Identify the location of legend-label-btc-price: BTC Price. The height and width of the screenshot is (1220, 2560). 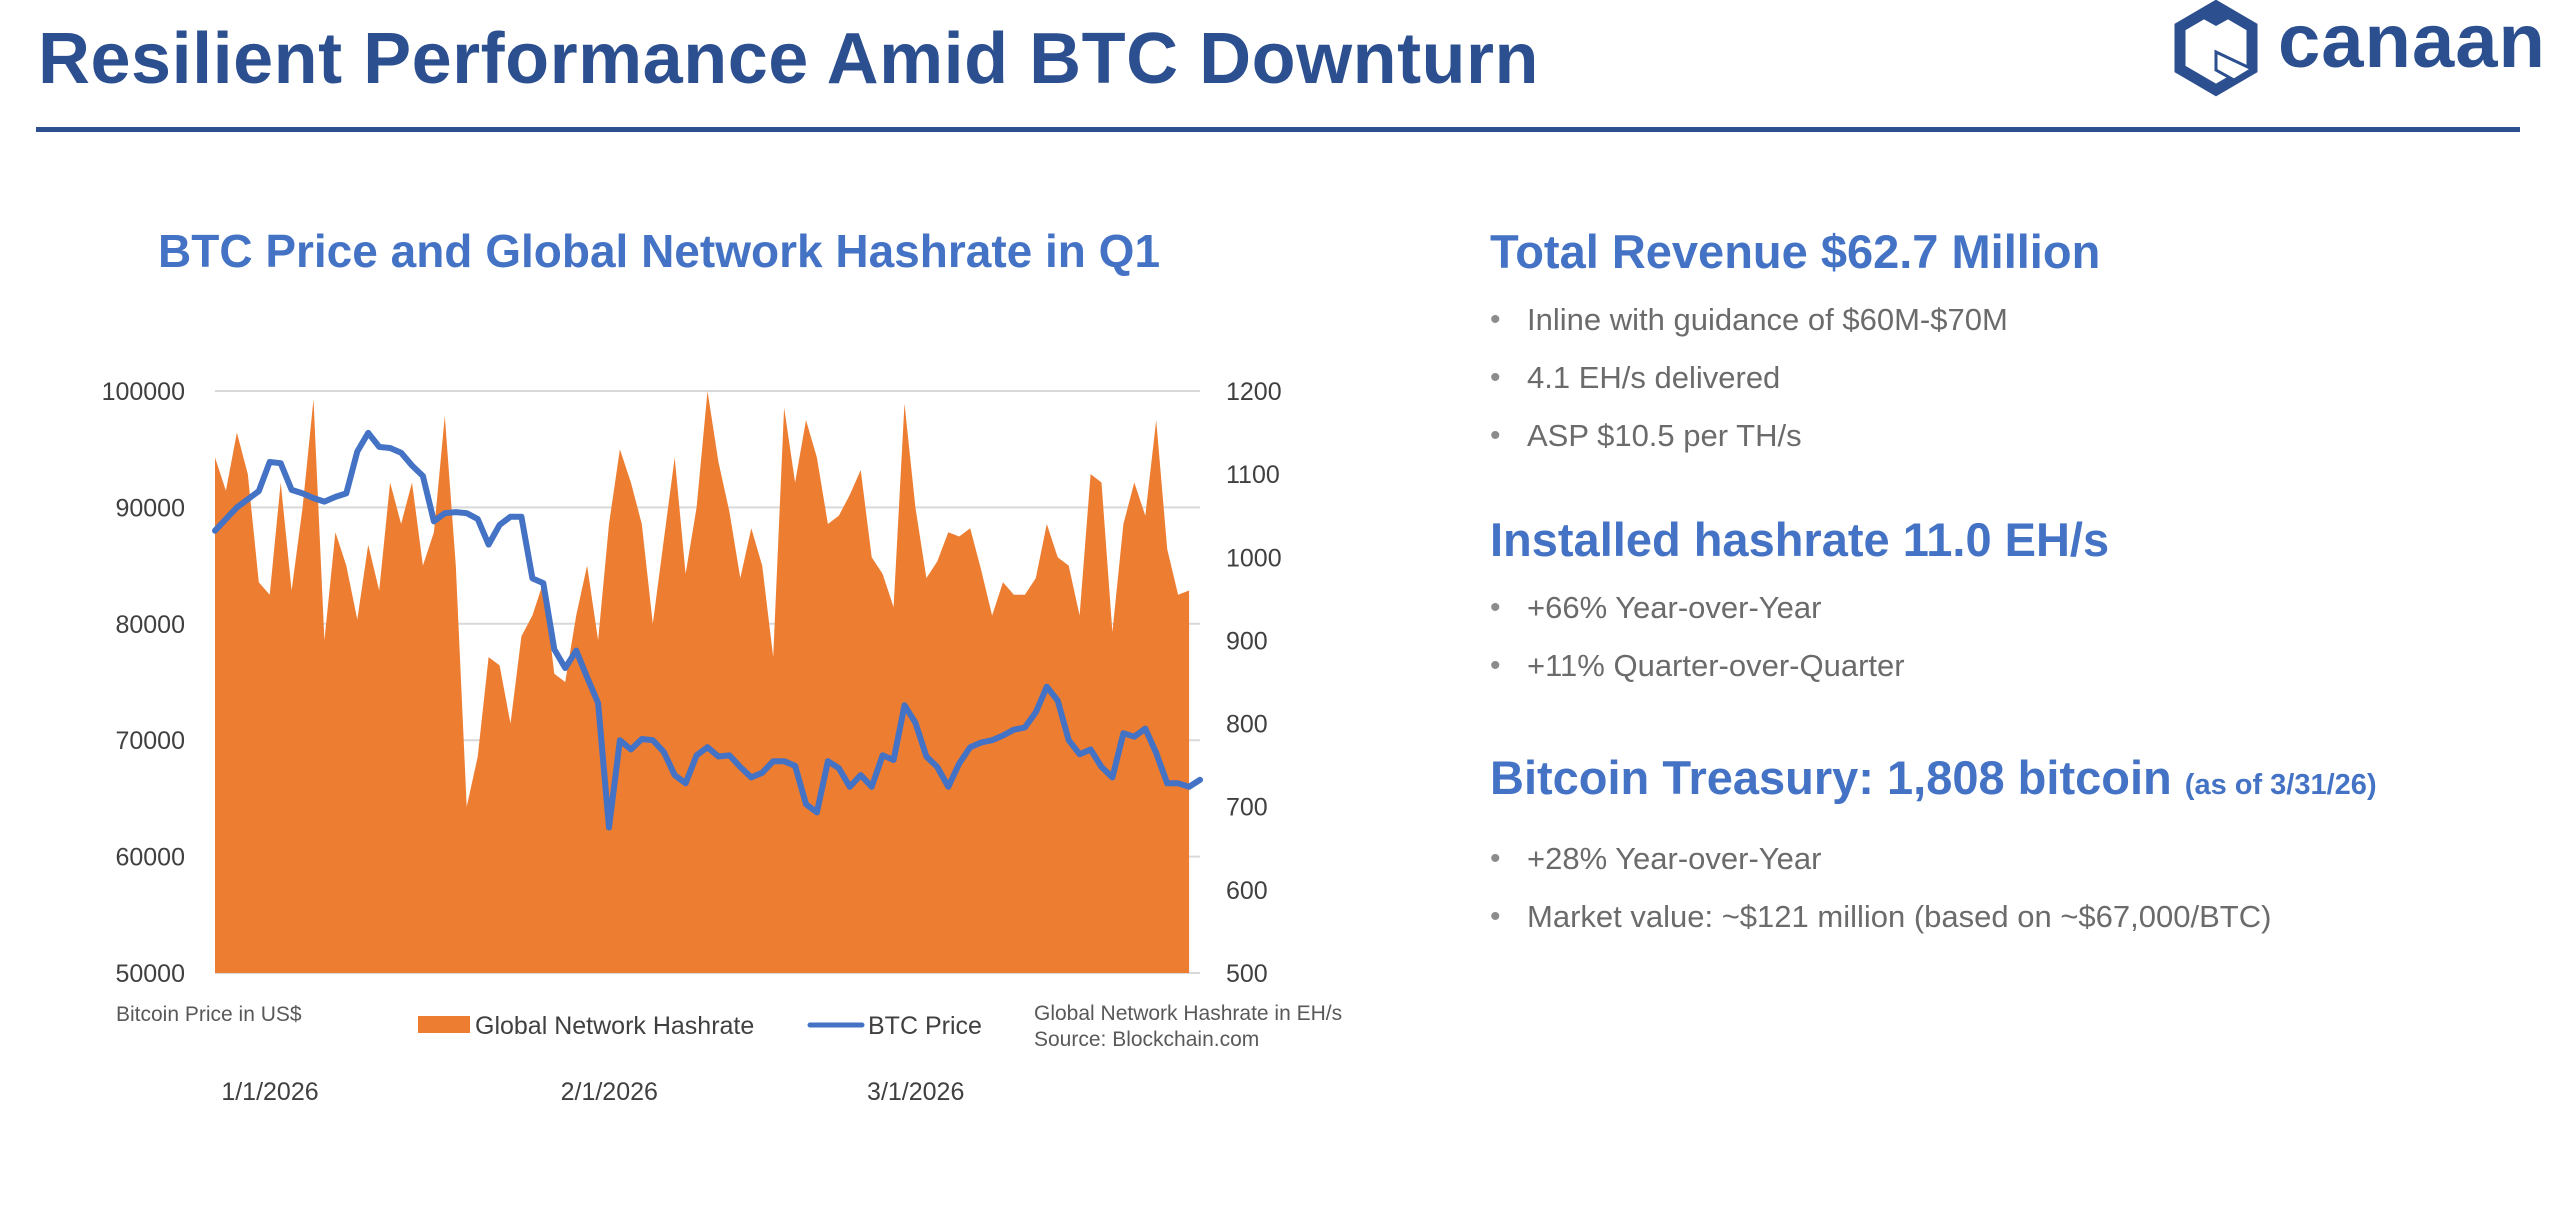
(925, 1026).